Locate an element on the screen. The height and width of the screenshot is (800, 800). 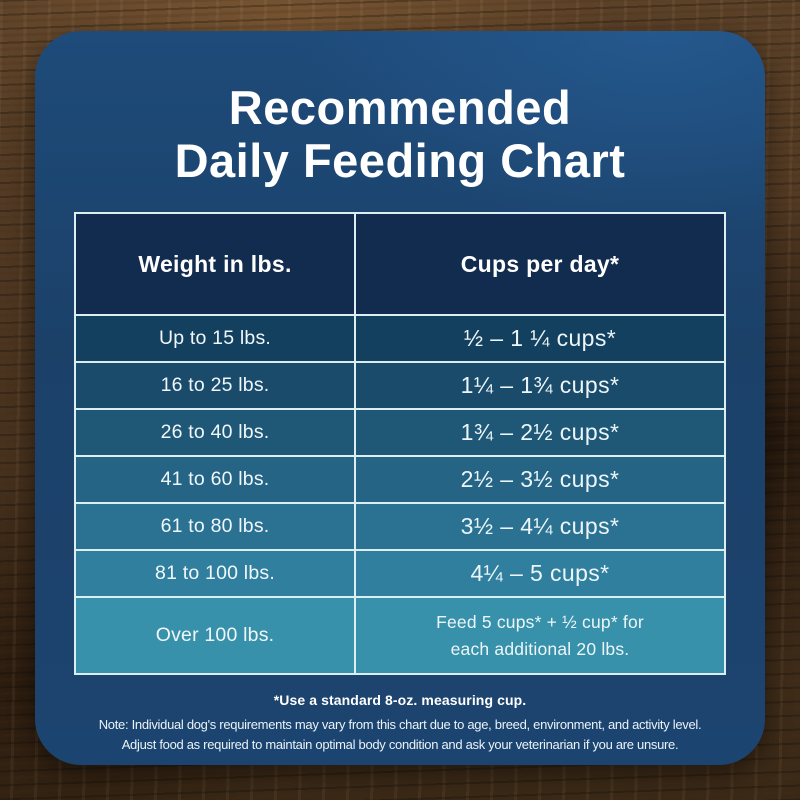
cups-cell: 1¼ – 1¾ cups* is located at coordinates (540, 386).